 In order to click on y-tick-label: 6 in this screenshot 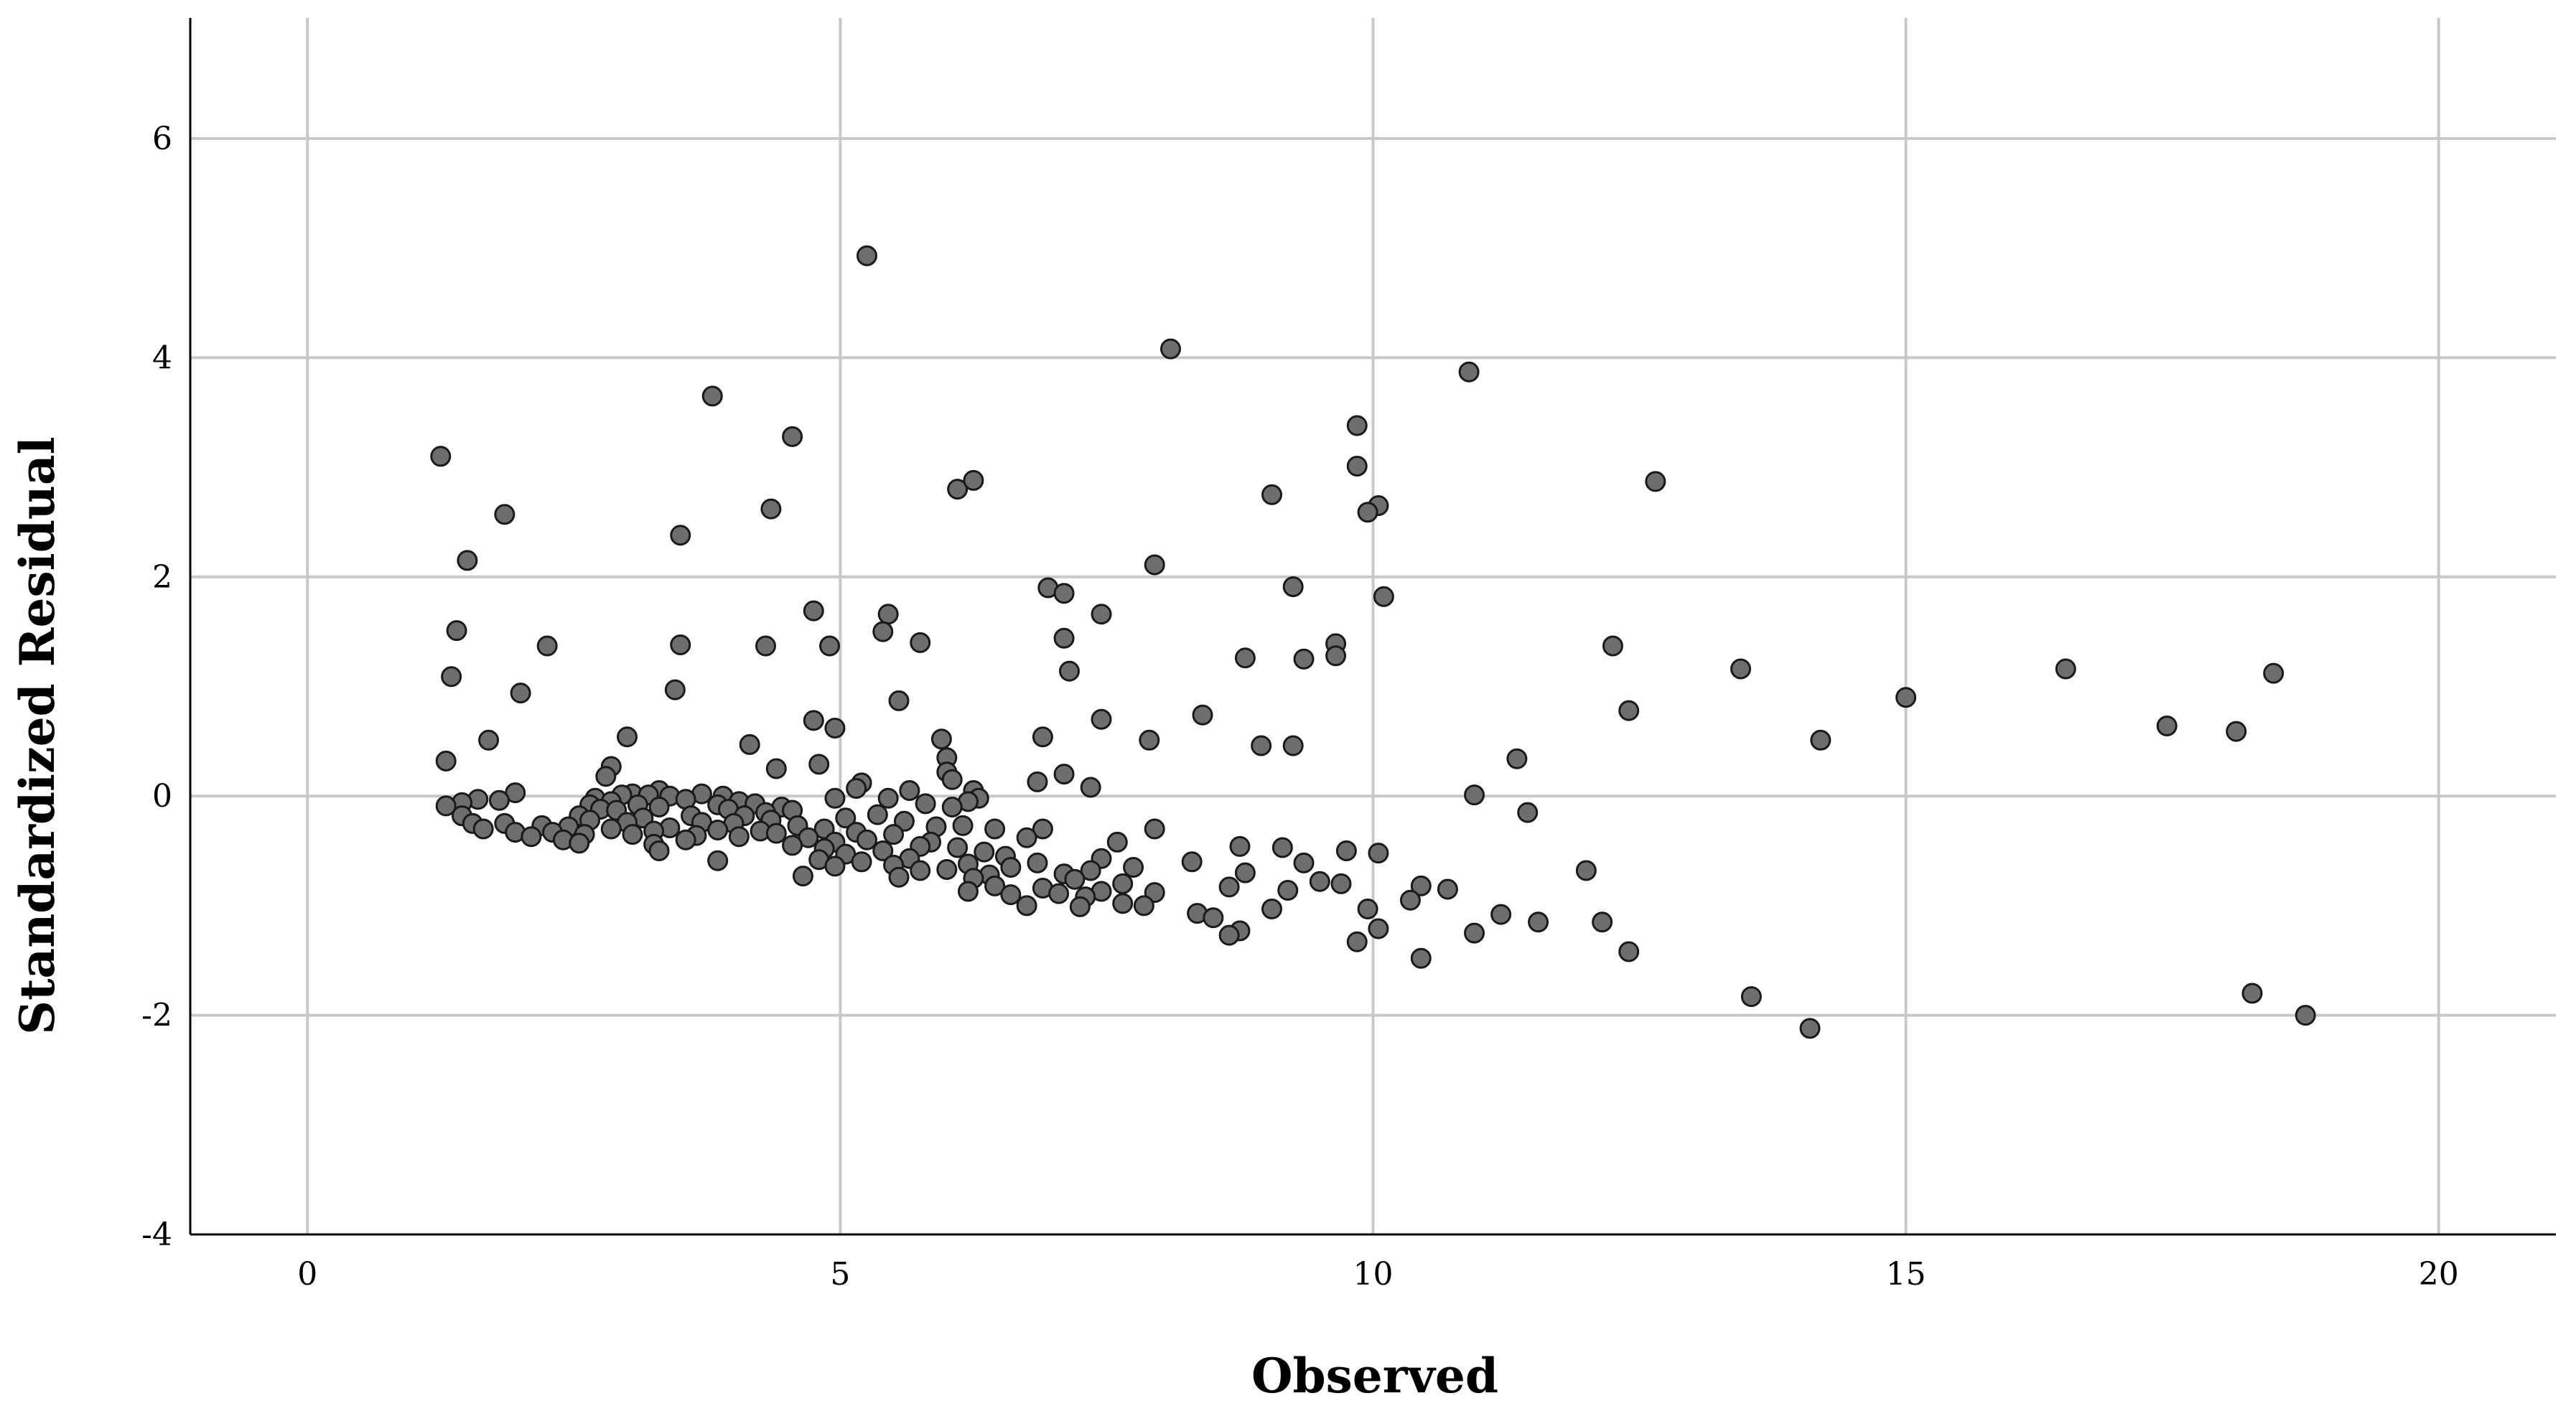, I will do `click(162, 139)`.